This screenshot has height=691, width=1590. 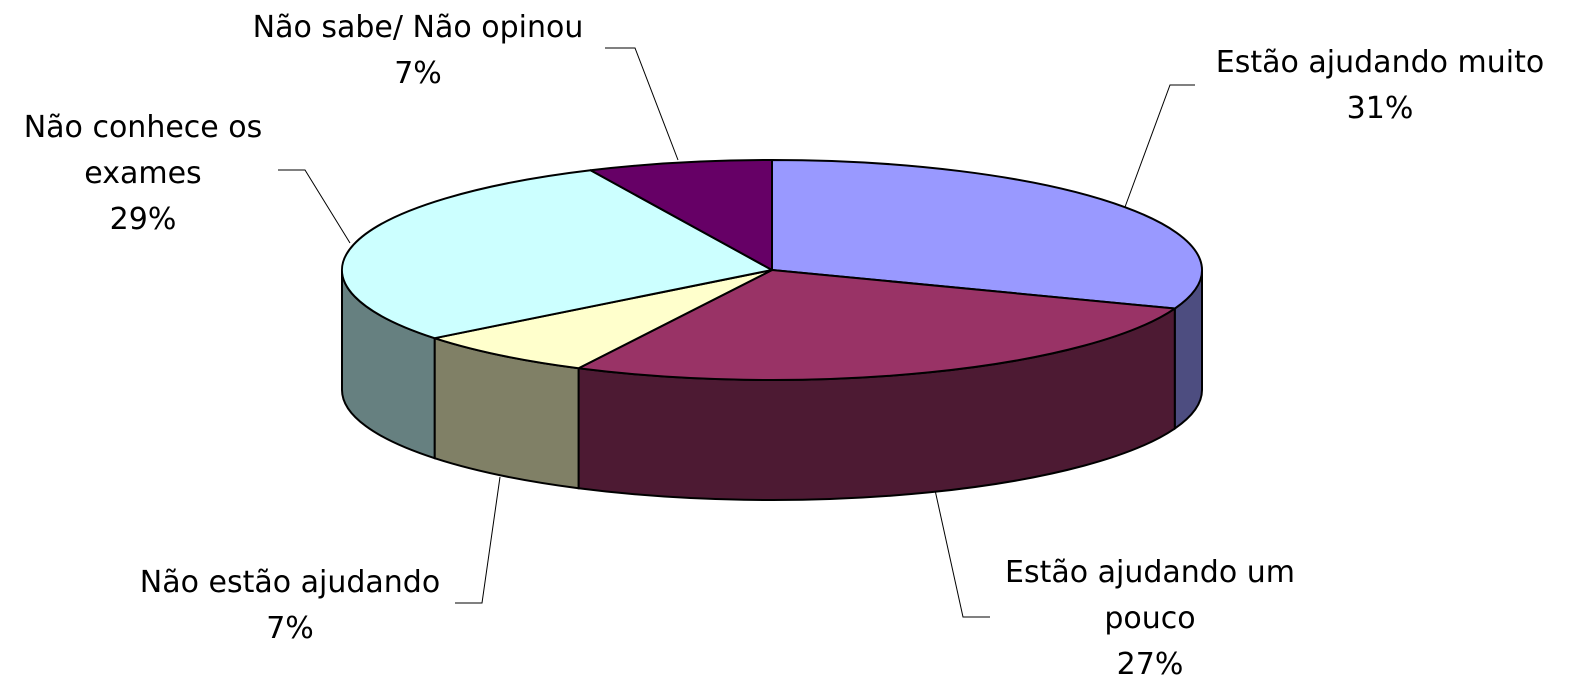 What do you see at coordinates (290, 606) in the screenshot?
I see `slice-label: Não estão ajudando 7%` at bounding box center [290, 606].